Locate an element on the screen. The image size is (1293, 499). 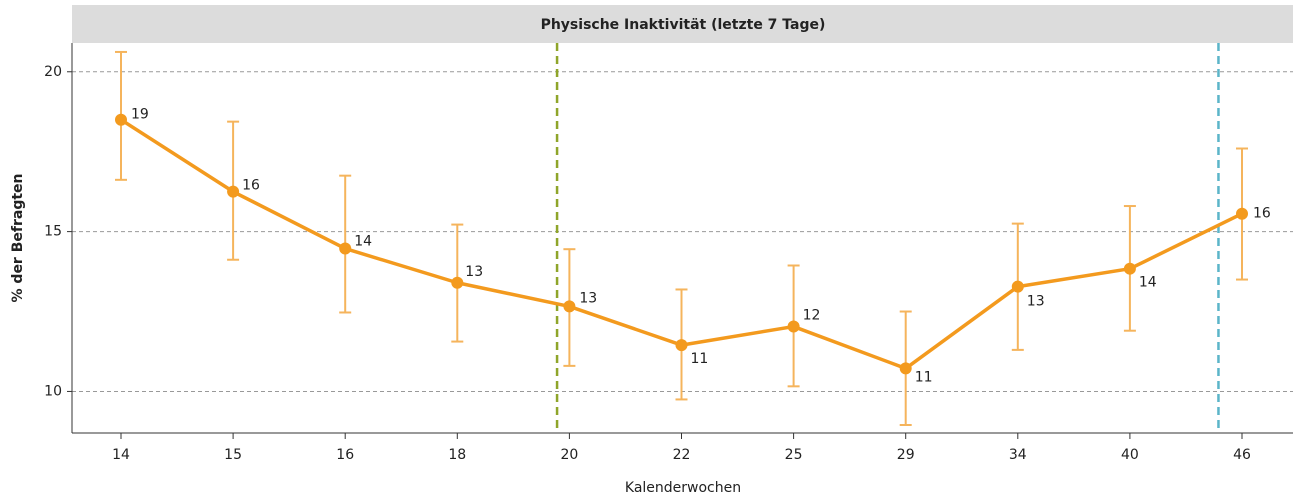
y-tick-label: 20 is located at coordinates (53, 72).